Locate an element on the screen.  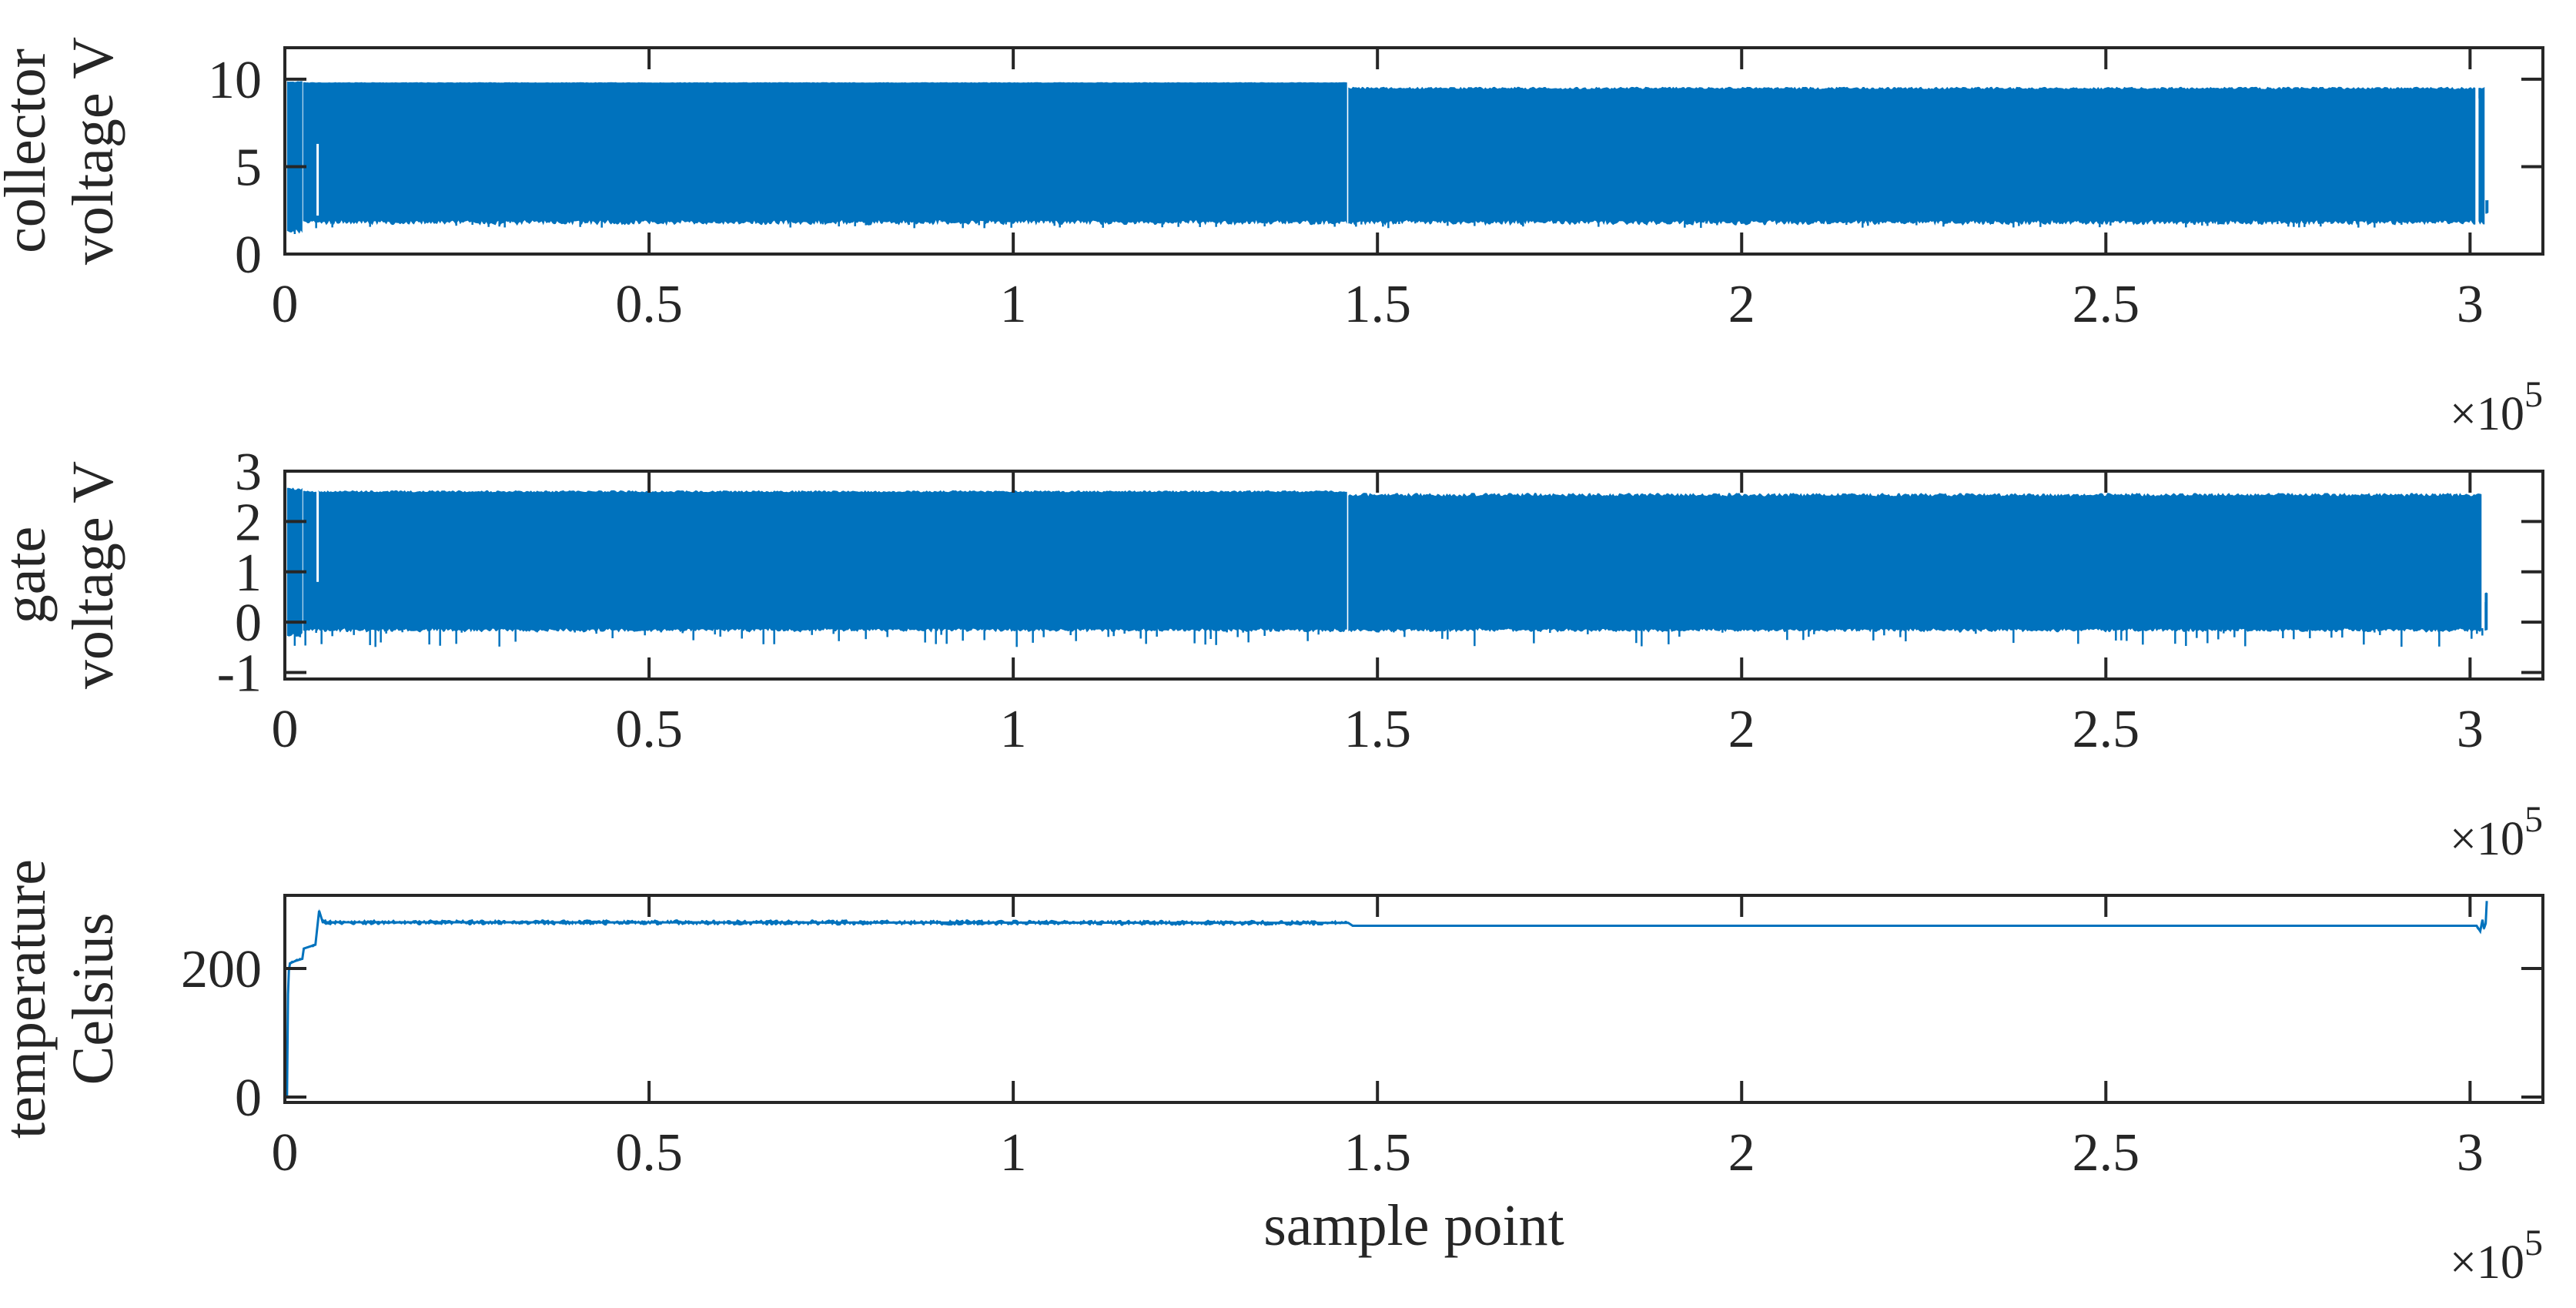
y-tick-label: 5 is located at coordinates (249, 167).